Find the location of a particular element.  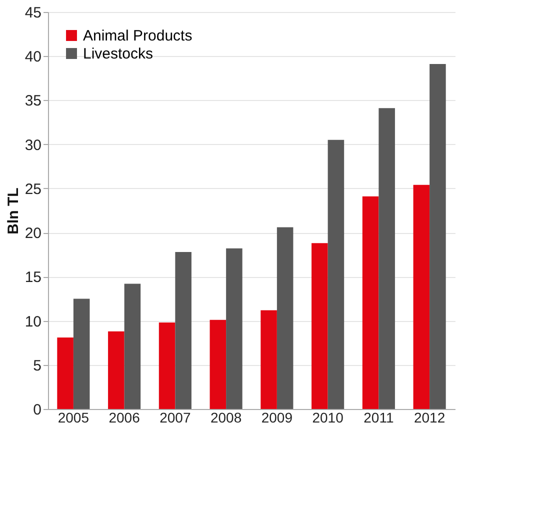

y-axis-title: Bln TL is located at coordinates (13, 211).